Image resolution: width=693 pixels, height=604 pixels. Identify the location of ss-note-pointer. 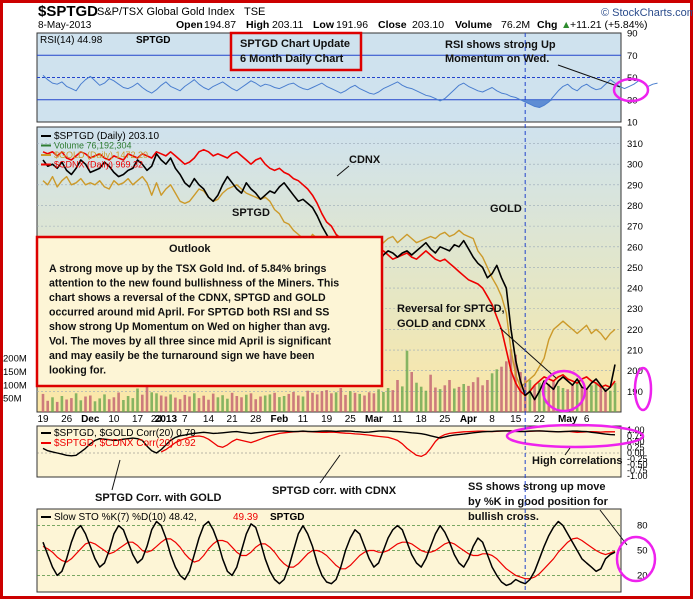
(613, 527).